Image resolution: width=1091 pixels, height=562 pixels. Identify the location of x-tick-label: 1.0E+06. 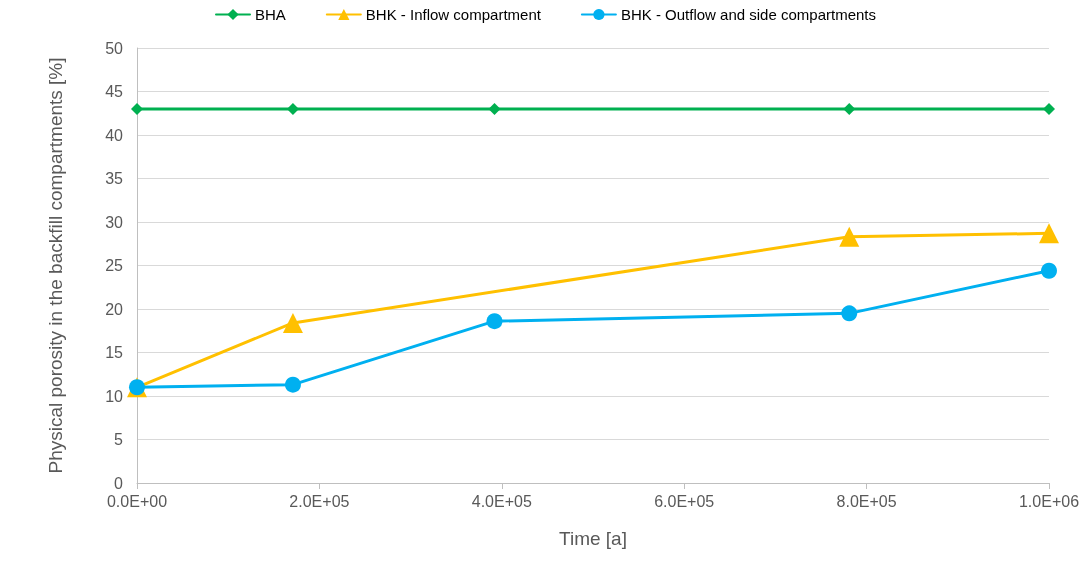
(1049, 501).